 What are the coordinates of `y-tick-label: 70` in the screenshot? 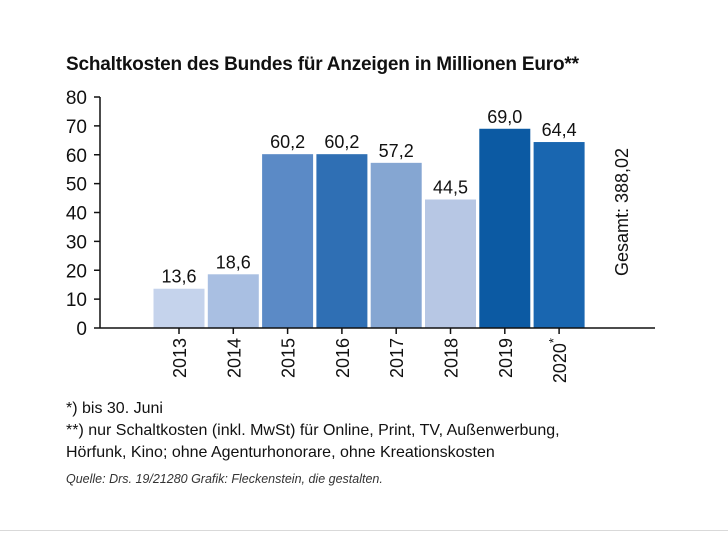 It's located at (76, 127).